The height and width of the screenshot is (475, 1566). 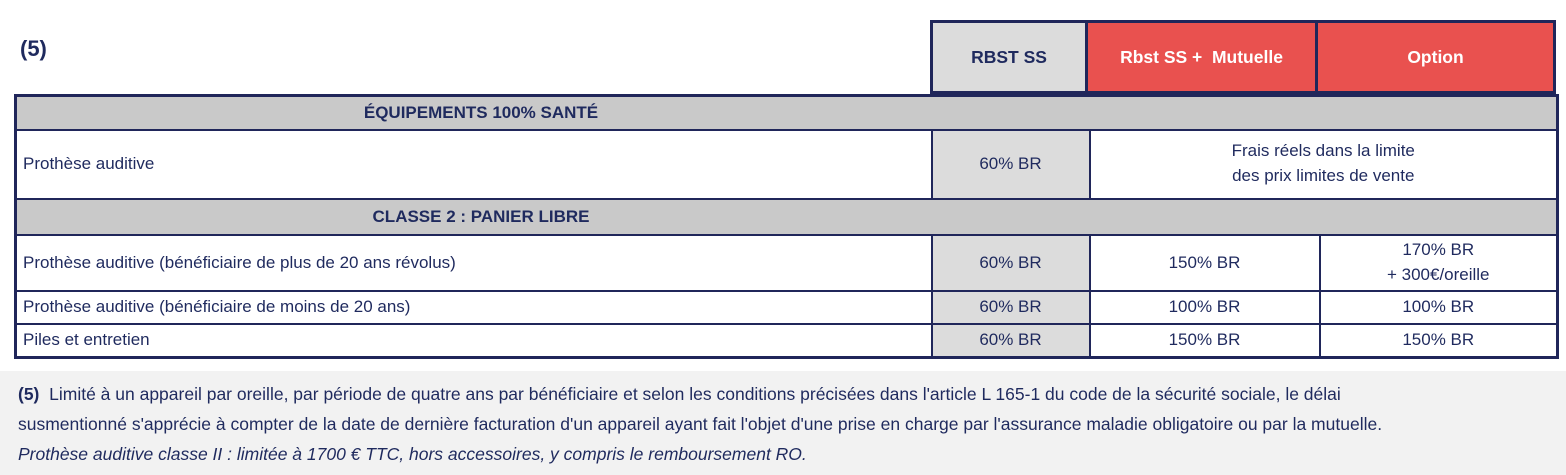 I want to click on cell-piles-option: 150% BR, so click(x=1438, y=340).